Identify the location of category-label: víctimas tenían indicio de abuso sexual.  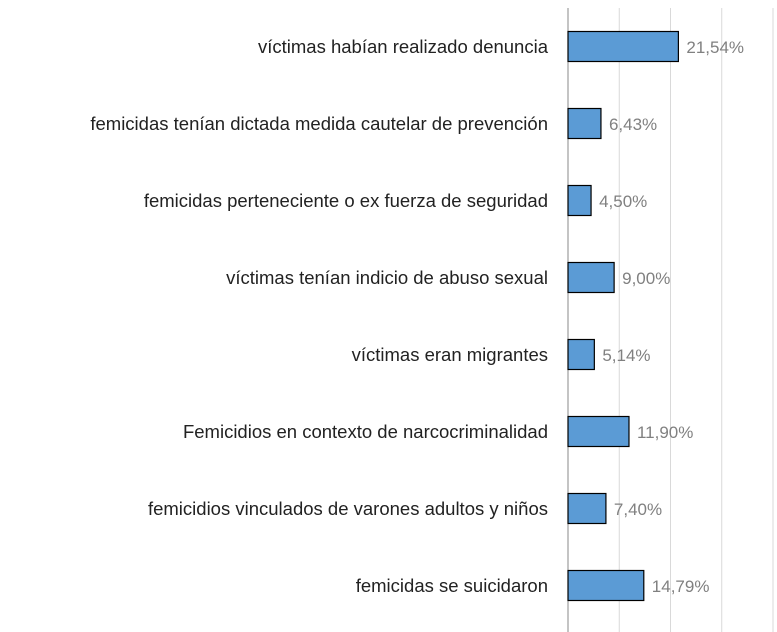
(387, 277).